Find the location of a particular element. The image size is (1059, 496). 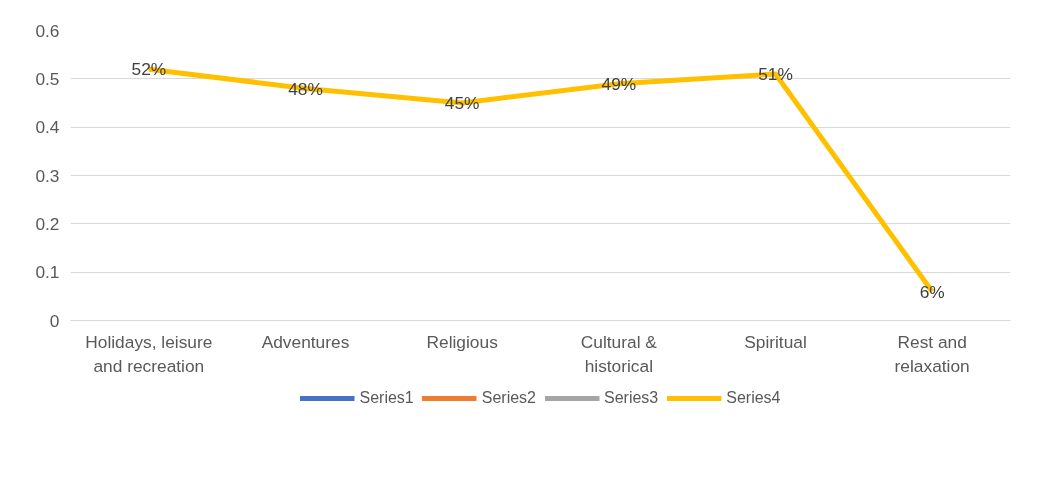

data-label: 6% is located at coordinates (932, 291).